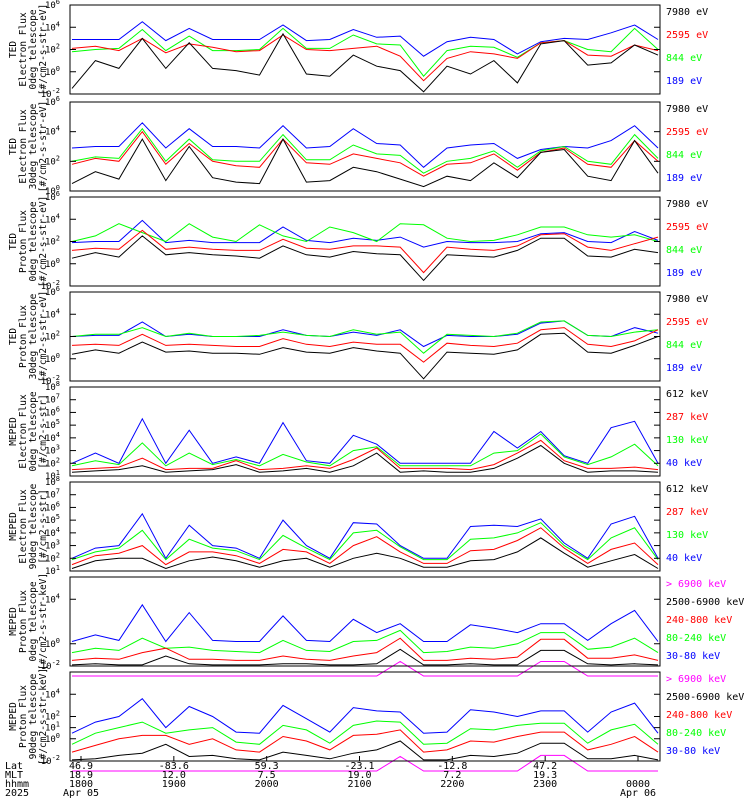 The width and height of the screenshot is (750, 800). Describe the element at coordinates (43, 526) in the screenshot. I see `ylabel-line: [#/cm2-s-str]` at that location.